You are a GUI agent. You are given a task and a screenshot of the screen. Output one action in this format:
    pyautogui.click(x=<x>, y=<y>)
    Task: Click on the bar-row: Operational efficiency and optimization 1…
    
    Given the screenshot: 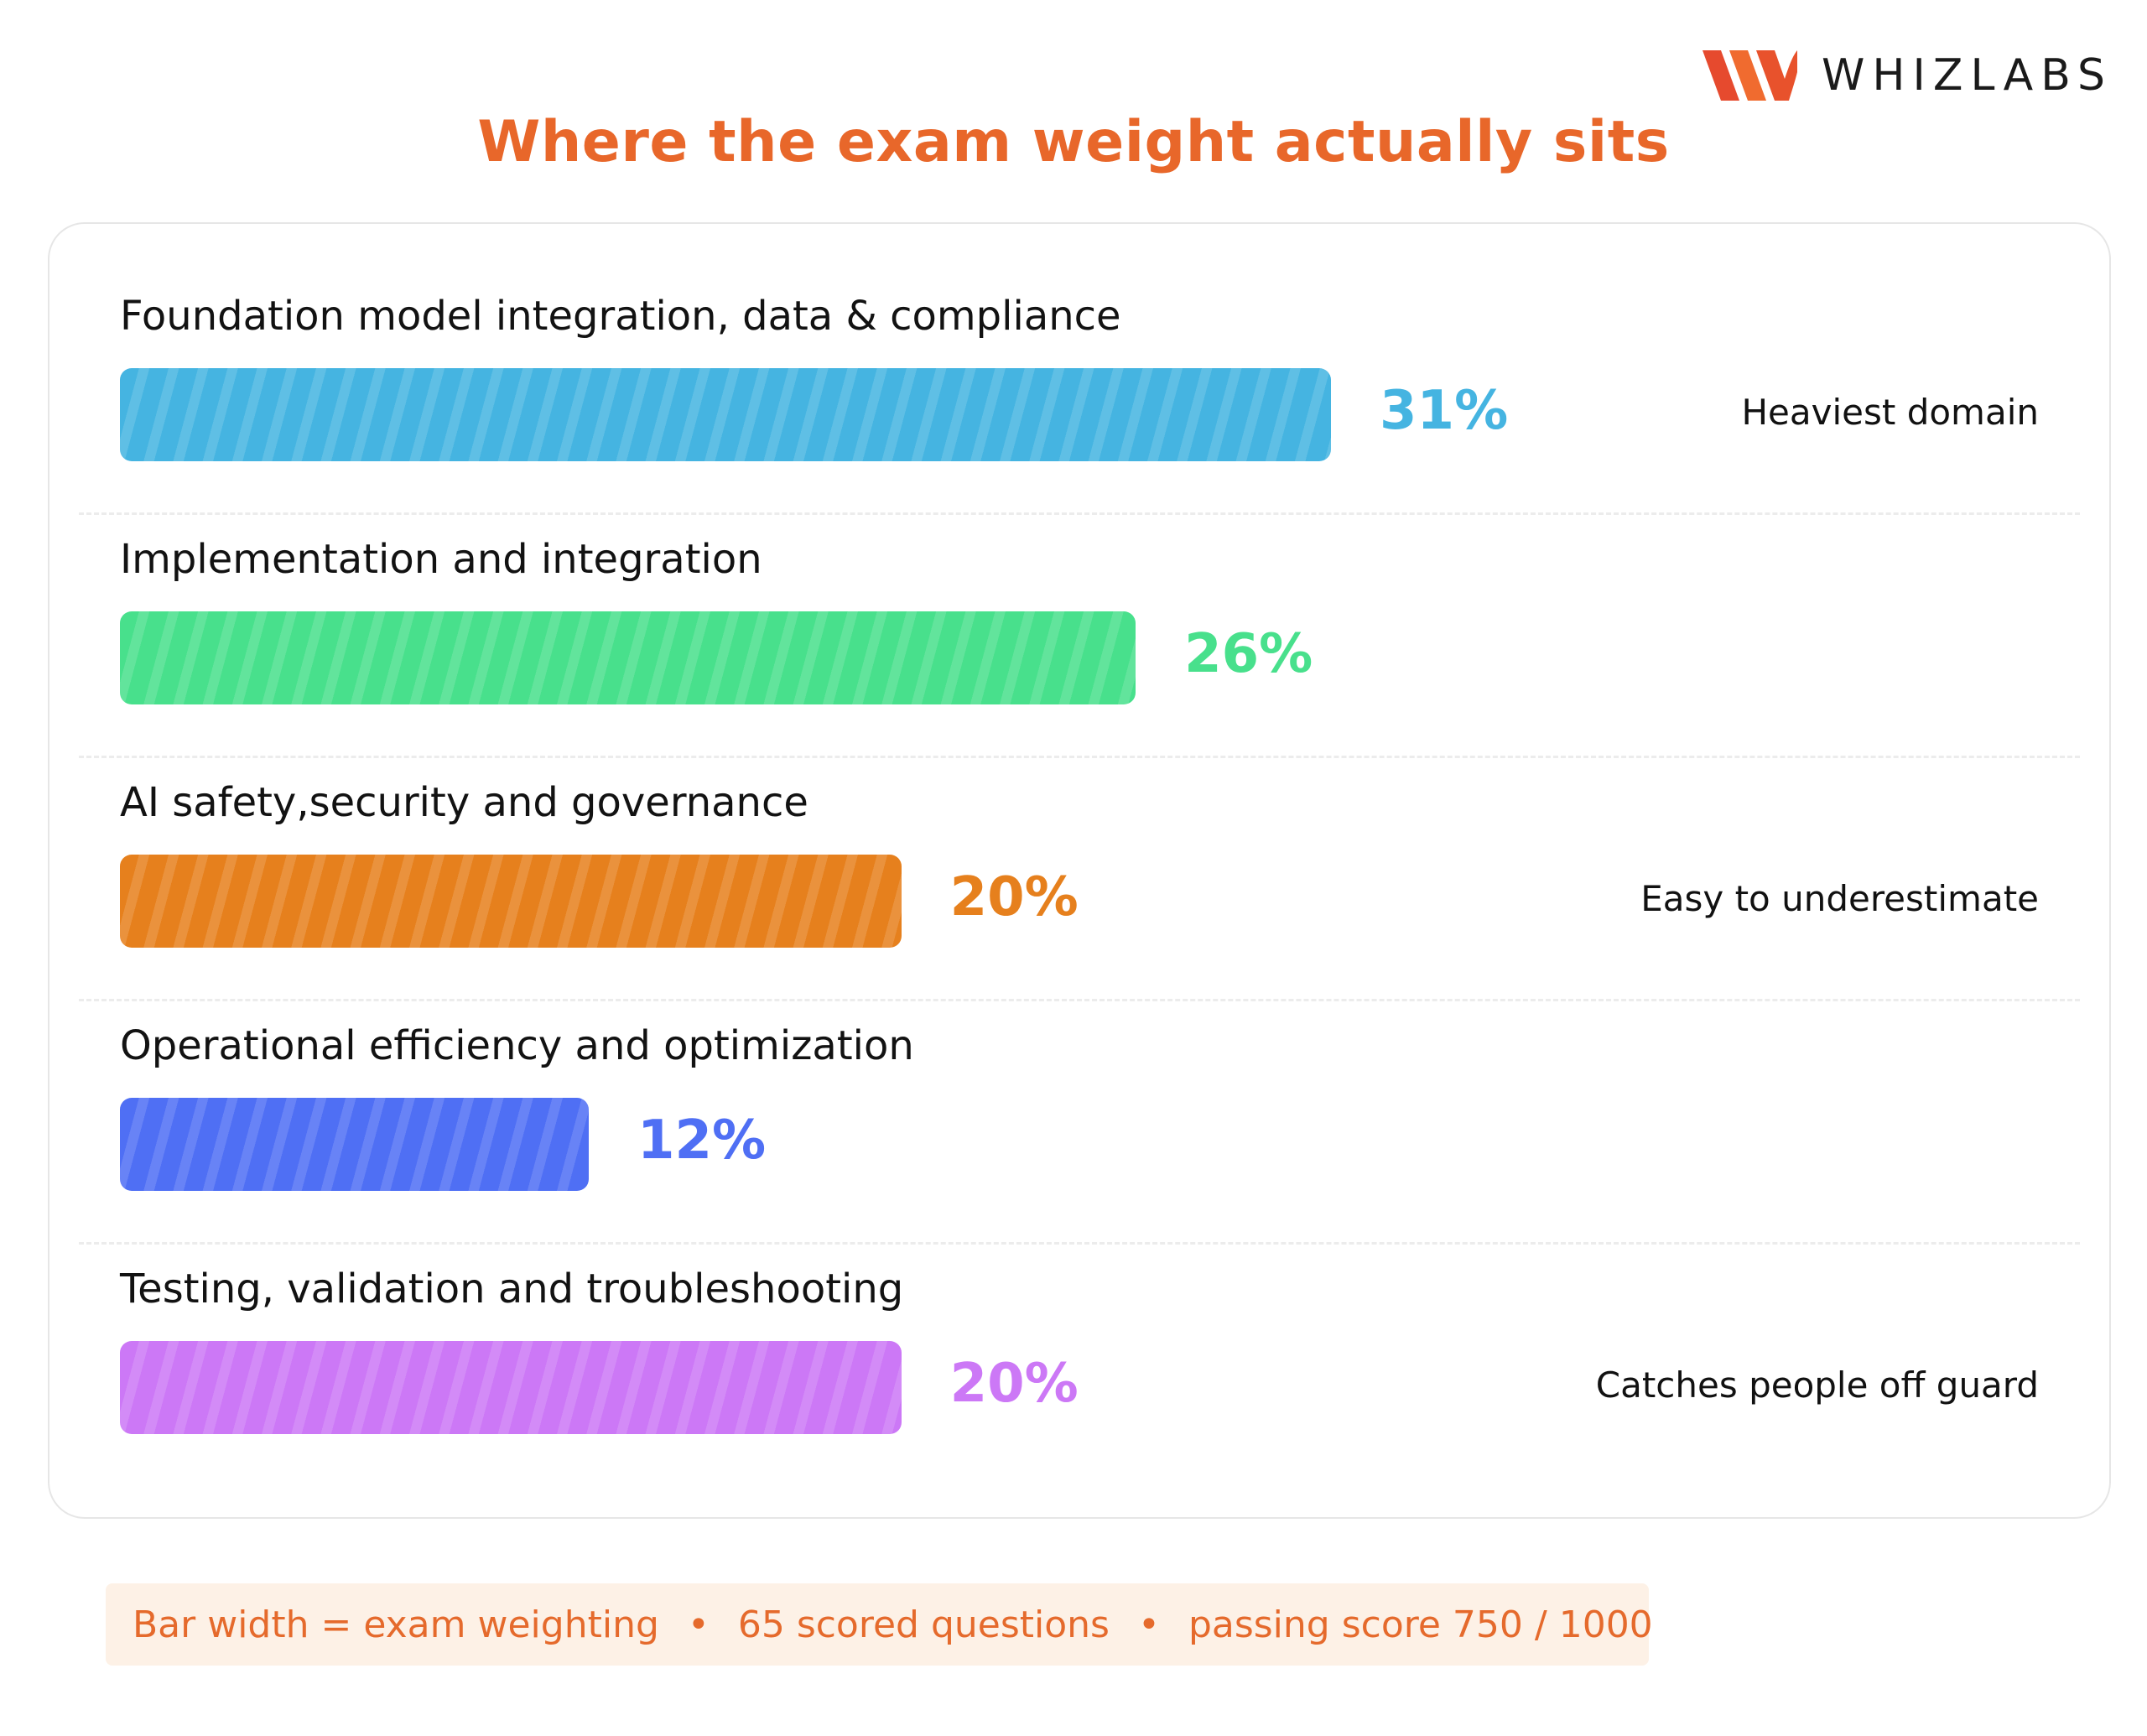 What is the action you would take?
    pyautogui.click(x=1079, y=1144)
    